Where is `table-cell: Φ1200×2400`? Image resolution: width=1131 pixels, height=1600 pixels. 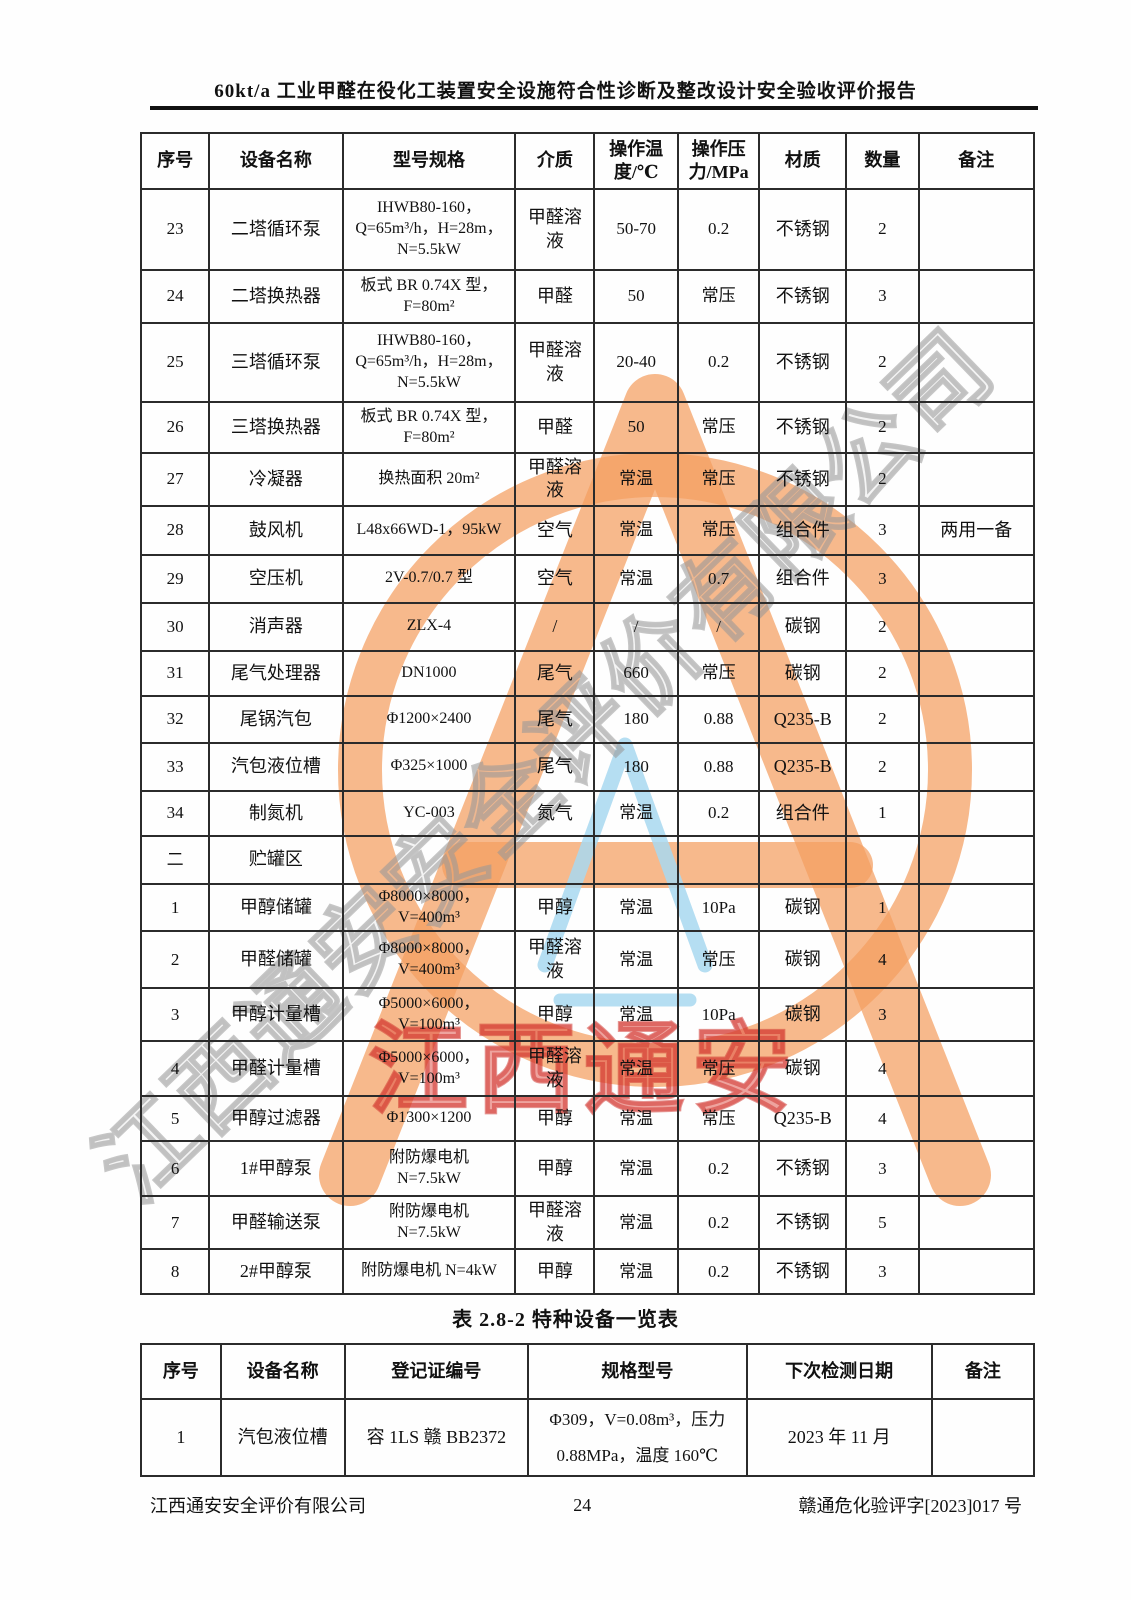
table-cell: Φ1200×2400 is located at coordinates (429, 719).